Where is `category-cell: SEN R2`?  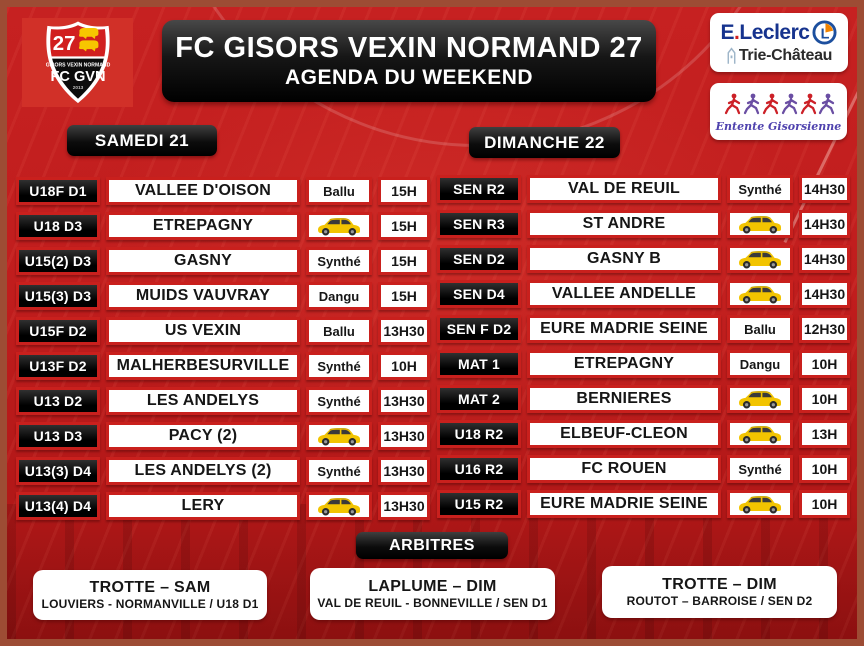 category-cell: SEN R2 is located at coordinates (479, 189).